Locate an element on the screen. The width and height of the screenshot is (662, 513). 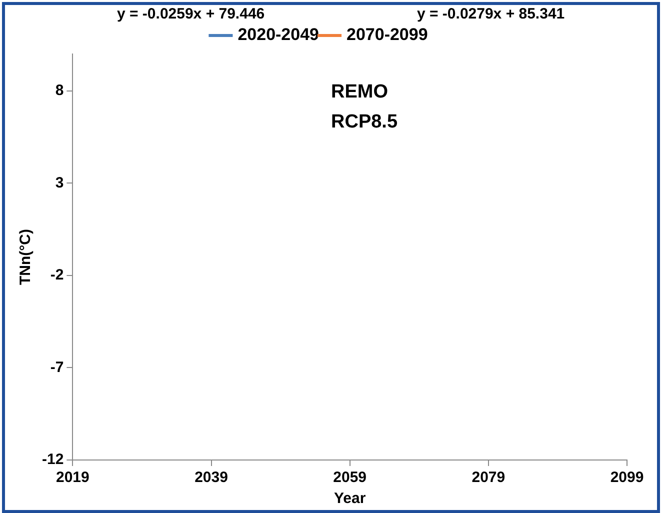
y-tick-label: -12 is located at coordinates (53, 459).